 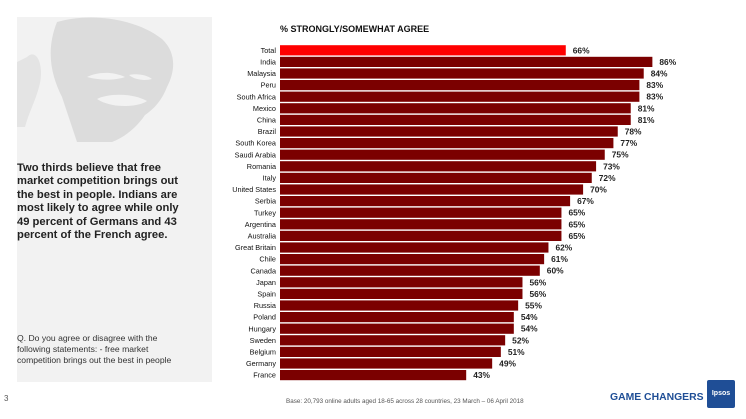 What do you see at coordinates (507, 364) in the screenshot?
I see `value-label: 49%` at bounding box center [507, 364].